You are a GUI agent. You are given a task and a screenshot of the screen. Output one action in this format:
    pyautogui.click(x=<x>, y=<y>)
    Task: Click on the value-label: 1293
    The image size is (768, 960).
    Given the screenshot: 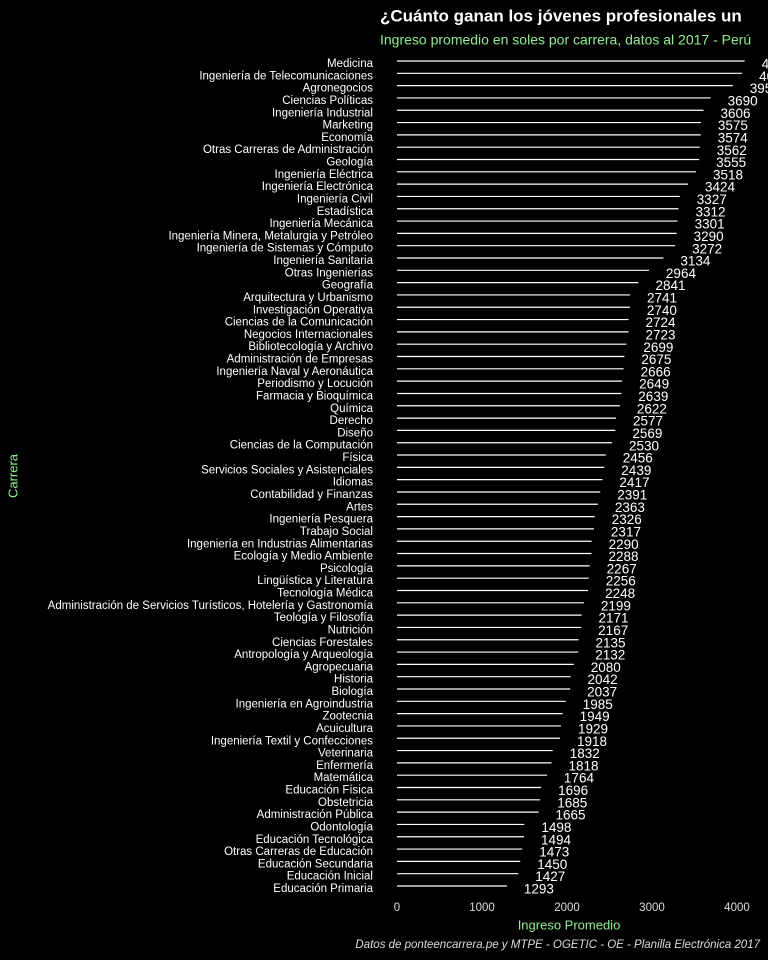 What is the action you would take?
    pyautogui.click(x=539, y=889)
    